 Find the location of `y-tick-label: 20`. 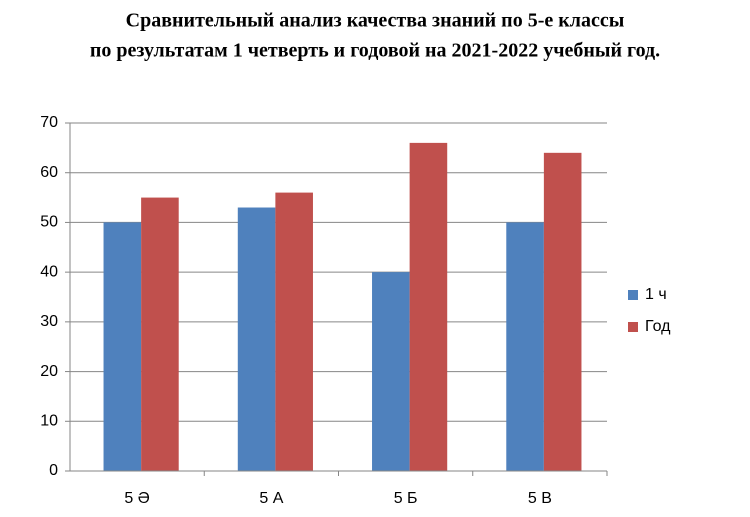

y-tick-label: 20 is located at coordinates (49, 371).